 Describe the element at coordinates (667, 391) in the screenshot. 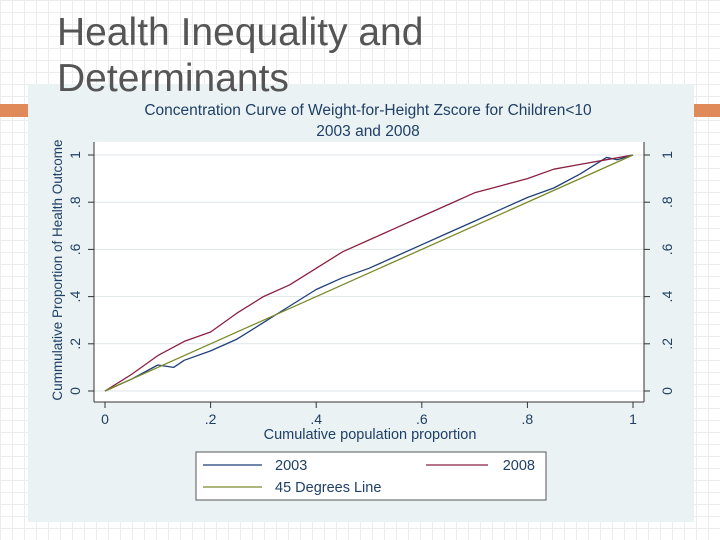

I see `y-tick-label-right-0: 0` at that location.